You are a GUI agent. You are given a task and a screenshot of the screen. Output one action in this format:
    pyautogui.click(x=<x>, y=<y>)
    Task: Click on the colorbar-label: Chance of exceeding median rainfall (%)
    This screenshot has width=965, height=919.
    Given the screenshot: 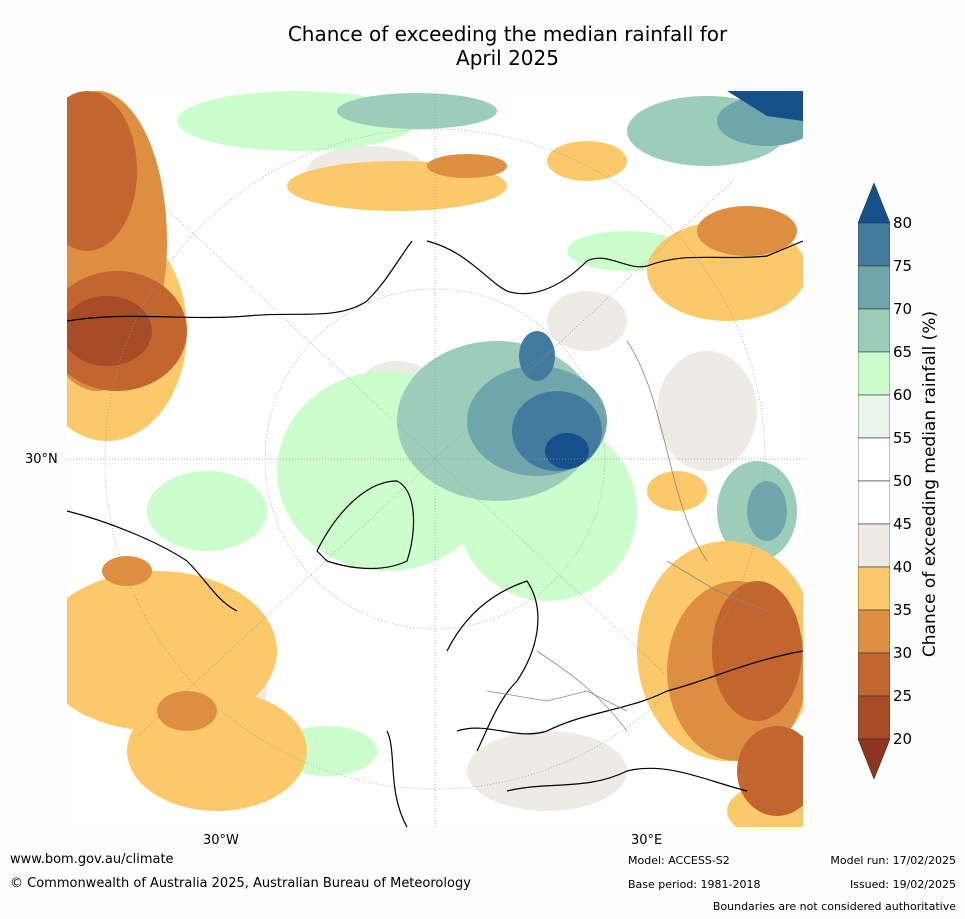 What is the action you would take?
    pyautogui.click(x=930, y=484)
    